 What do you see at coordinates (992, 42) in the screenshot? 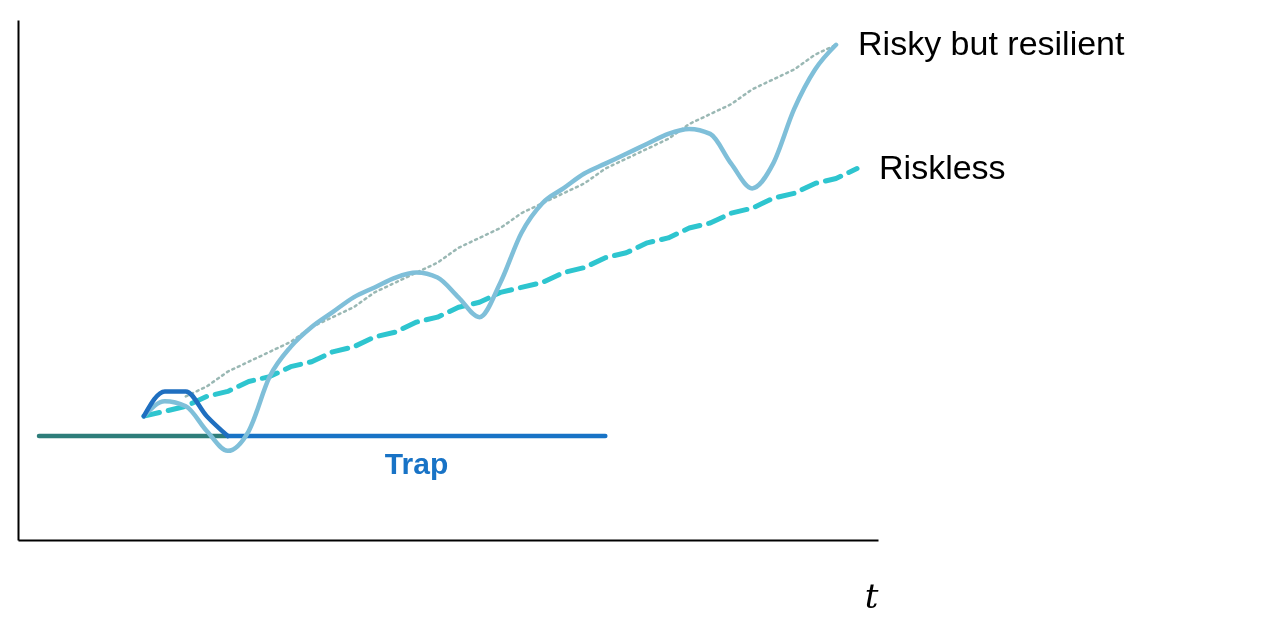
I see `series-label: Risky but resilient` at bounding box center [992, 42].